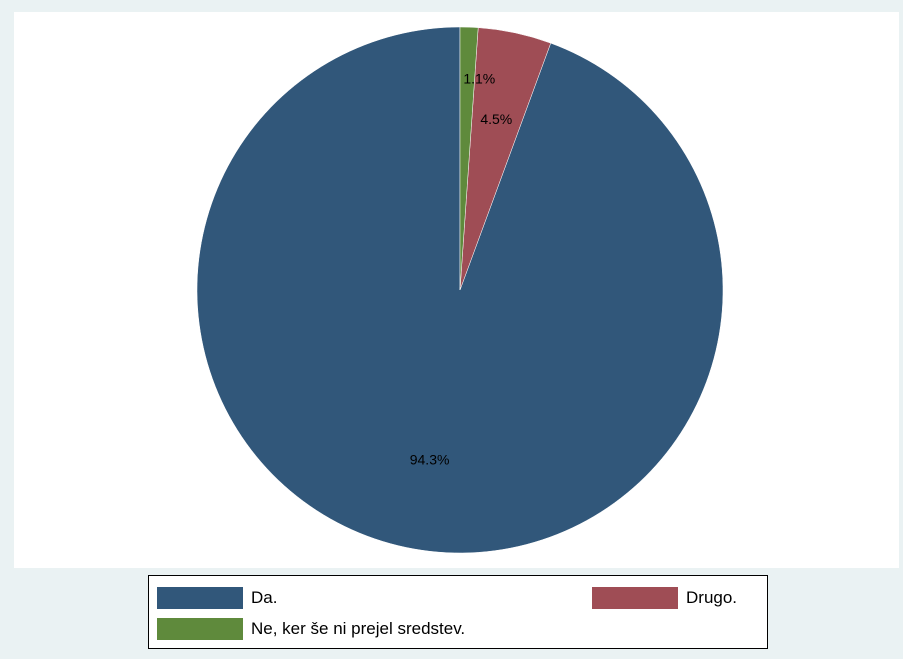 The height and width of the screenshot is (659, 903). What do you see at coordinates (430, 460) in the screenshot?
I see `pie-slice-label-0: 94.3%` at bounding box center [430, 460].